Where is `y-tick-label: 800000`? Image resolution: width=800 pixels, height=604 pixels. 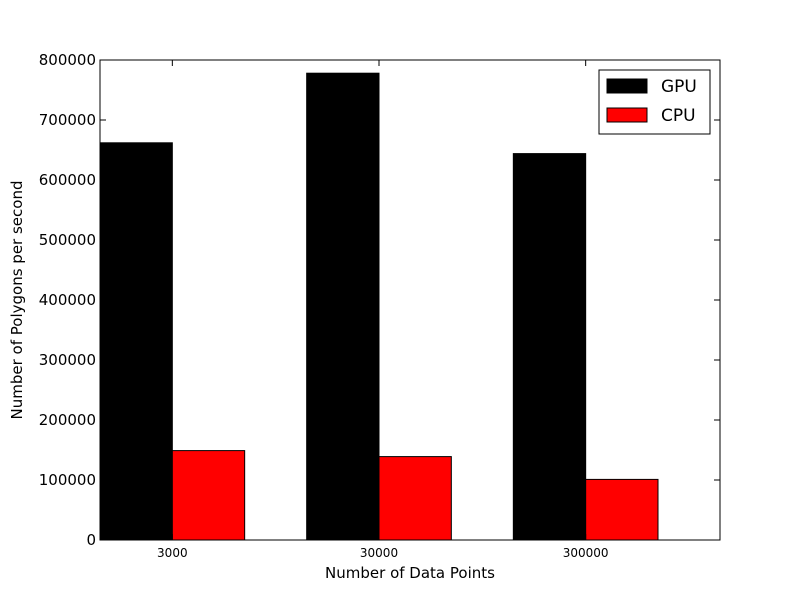 y-tick-label: 800000 is located at coordinates (67, 60).